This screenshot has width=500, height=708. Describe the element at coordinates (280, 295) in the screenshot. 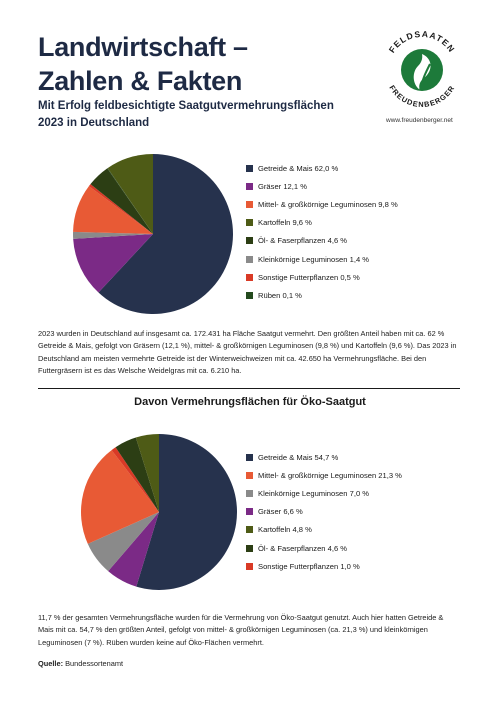

I see `legend-label: Rüben 0,1 %` at that location.